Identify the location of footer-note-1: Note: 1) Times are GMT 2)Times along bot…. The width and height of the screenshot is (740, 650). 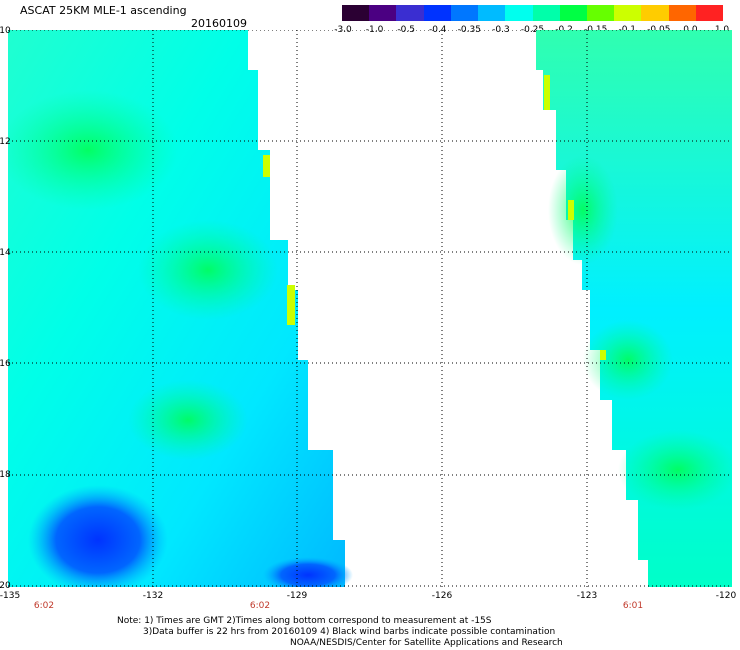
(304, 621).